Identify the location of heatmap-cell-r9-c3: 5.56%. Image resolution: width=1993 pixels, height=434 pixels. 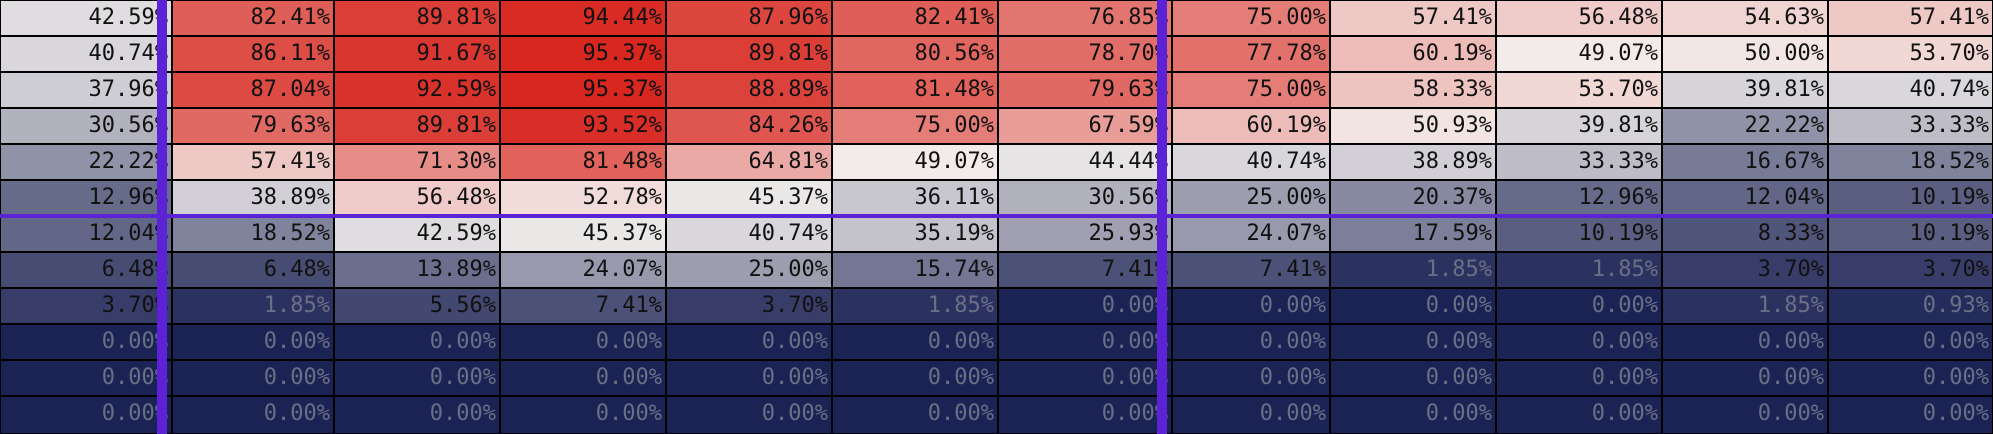
(417, 306).